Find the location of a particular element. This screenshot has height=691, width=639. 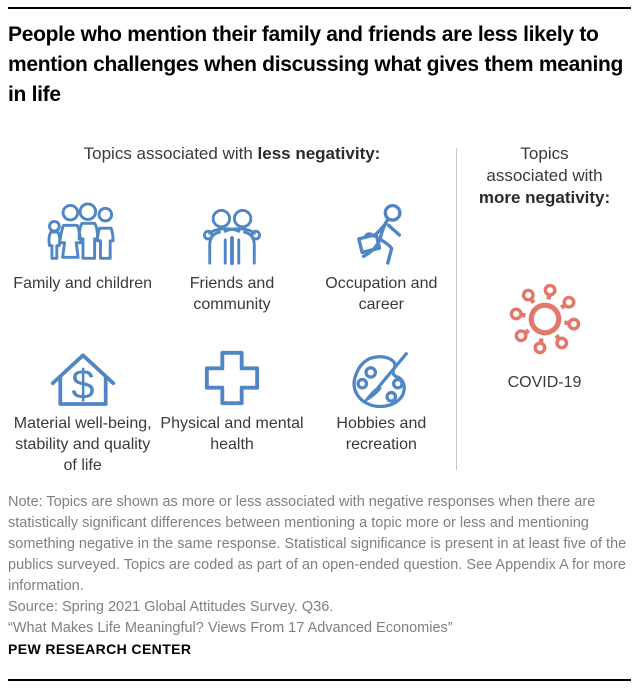

topic-occupation: Occupation and career is located at coordinates (381, 255).